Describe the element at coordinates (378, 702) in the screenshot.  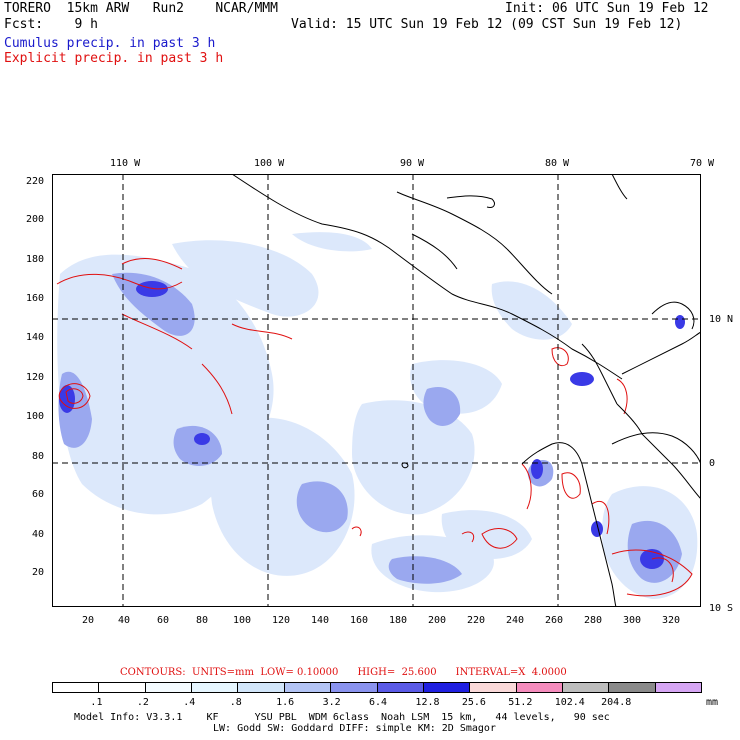
I see `scale-label: 6.4` at that location.